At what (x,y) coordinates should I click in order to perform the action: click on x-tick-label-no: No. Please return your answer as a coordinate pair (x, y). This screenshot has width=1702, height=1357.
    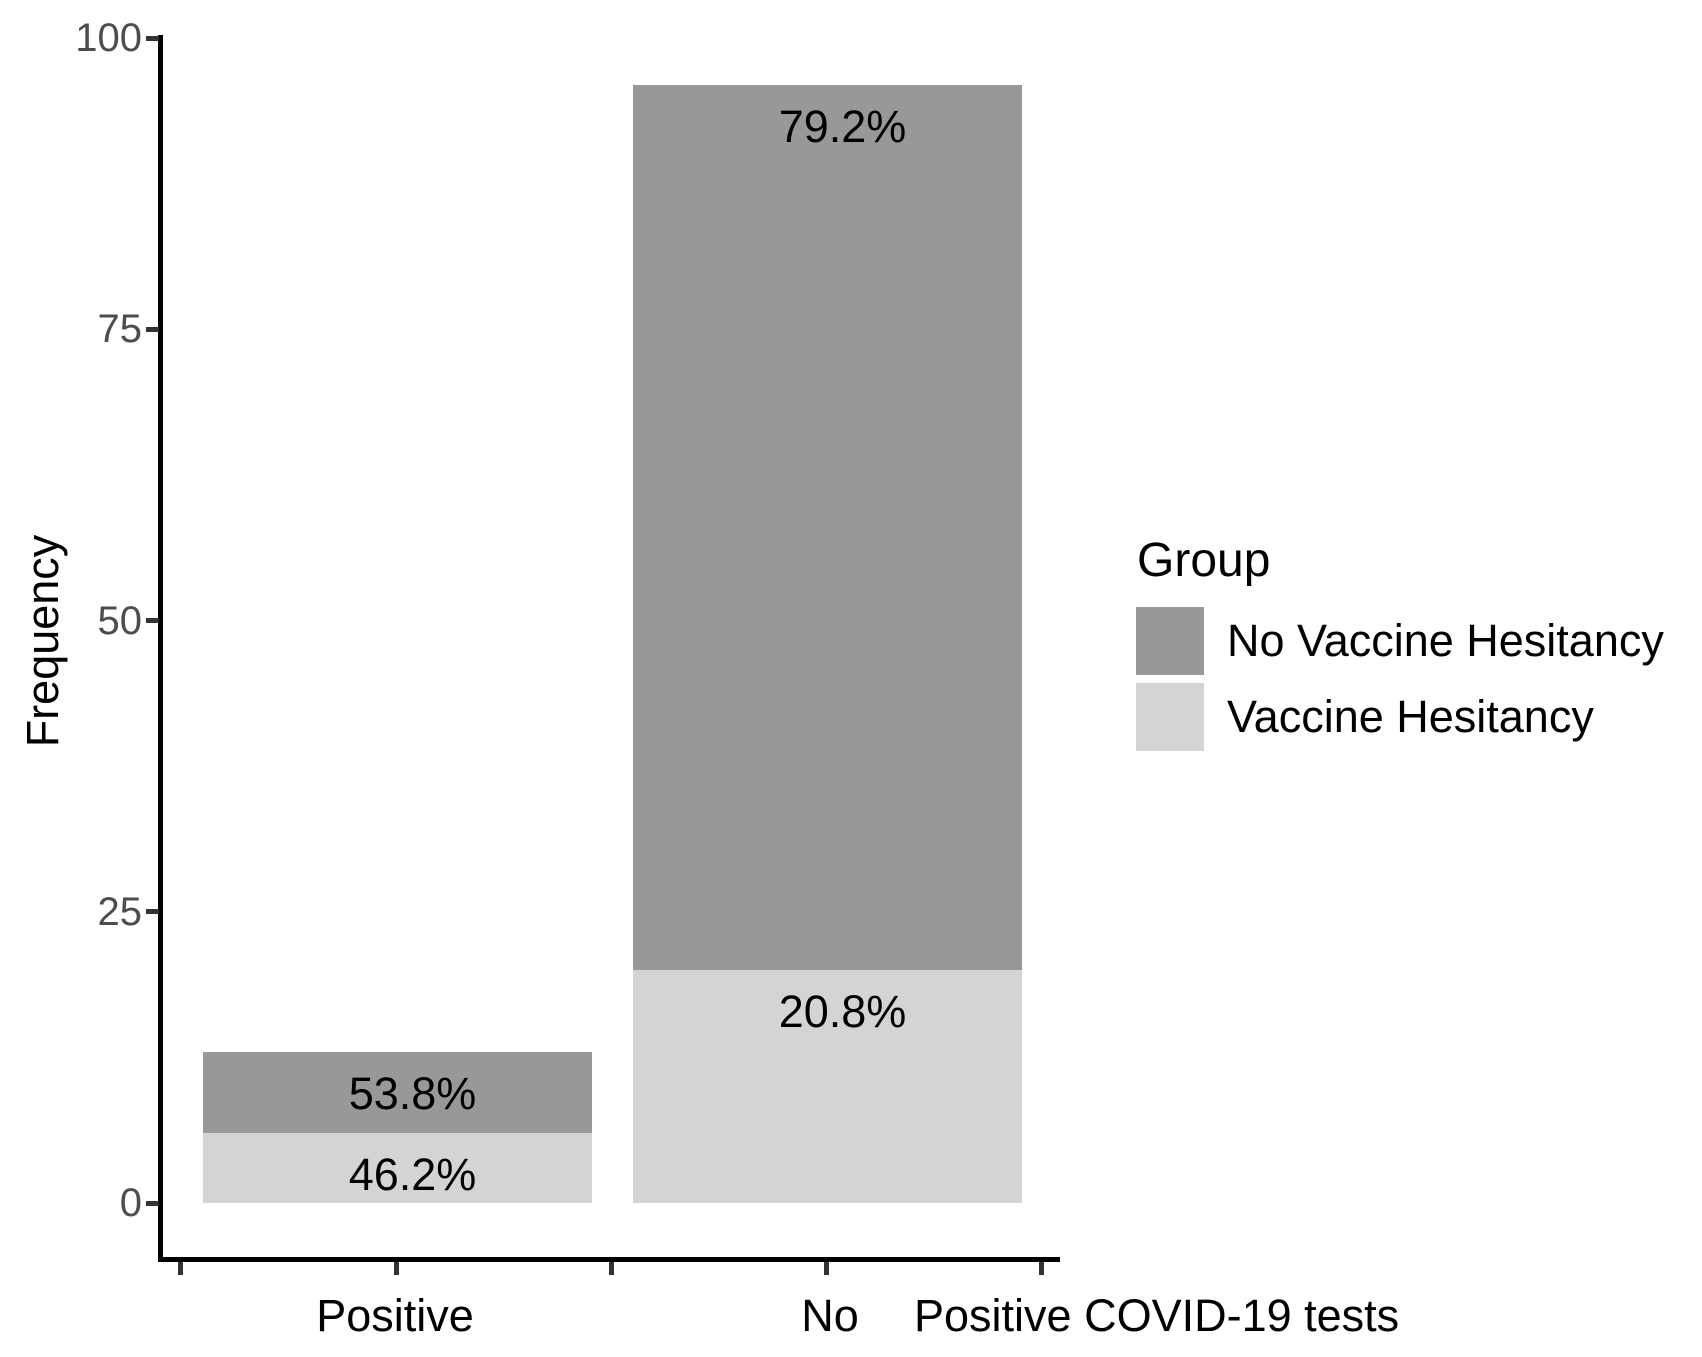
    Looking at the image, I should click on (830, 1315).